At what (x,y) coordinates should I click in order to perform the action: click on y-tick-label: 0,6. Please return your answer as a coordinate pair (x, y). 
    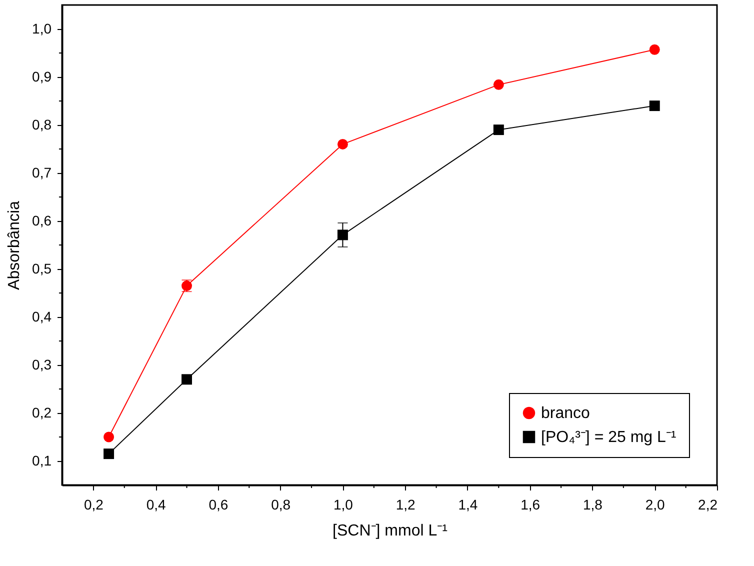
    Looking at the image, I should click on (42, 220).